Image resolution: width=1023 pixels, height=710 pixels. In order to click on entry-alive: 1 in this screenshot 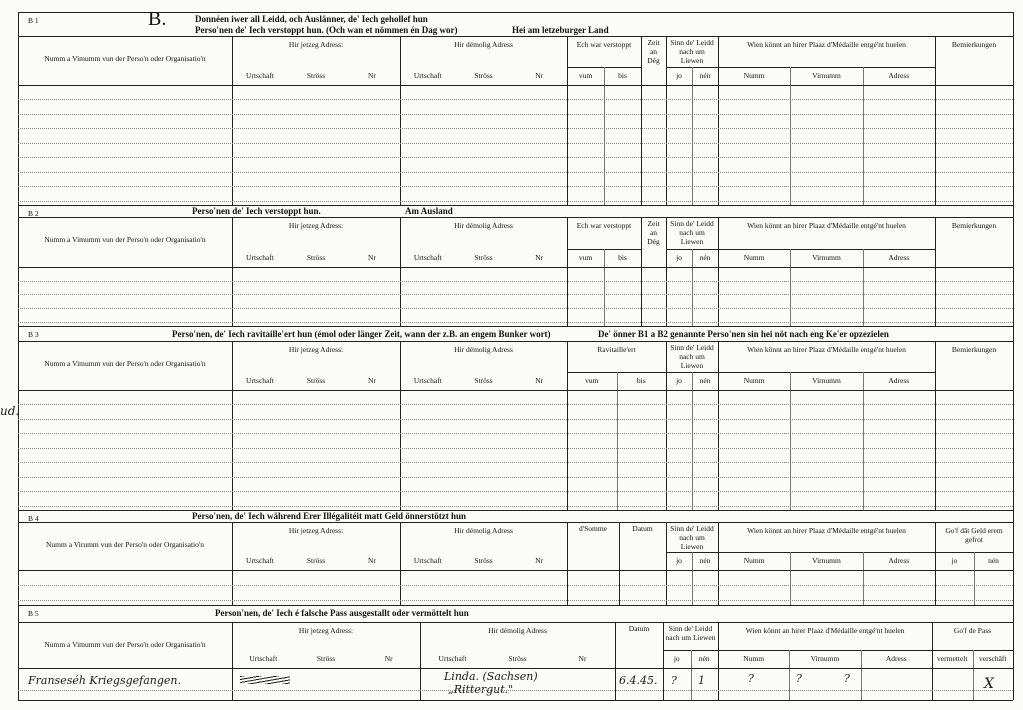, I will do `click(701, 680)`.